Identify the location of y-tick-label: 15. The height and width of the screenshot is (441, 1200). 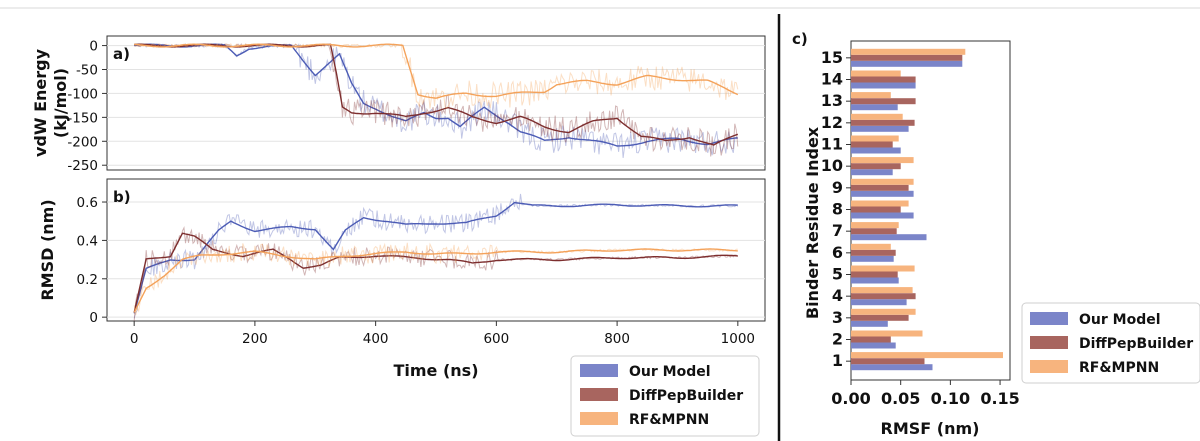
(832, 57).